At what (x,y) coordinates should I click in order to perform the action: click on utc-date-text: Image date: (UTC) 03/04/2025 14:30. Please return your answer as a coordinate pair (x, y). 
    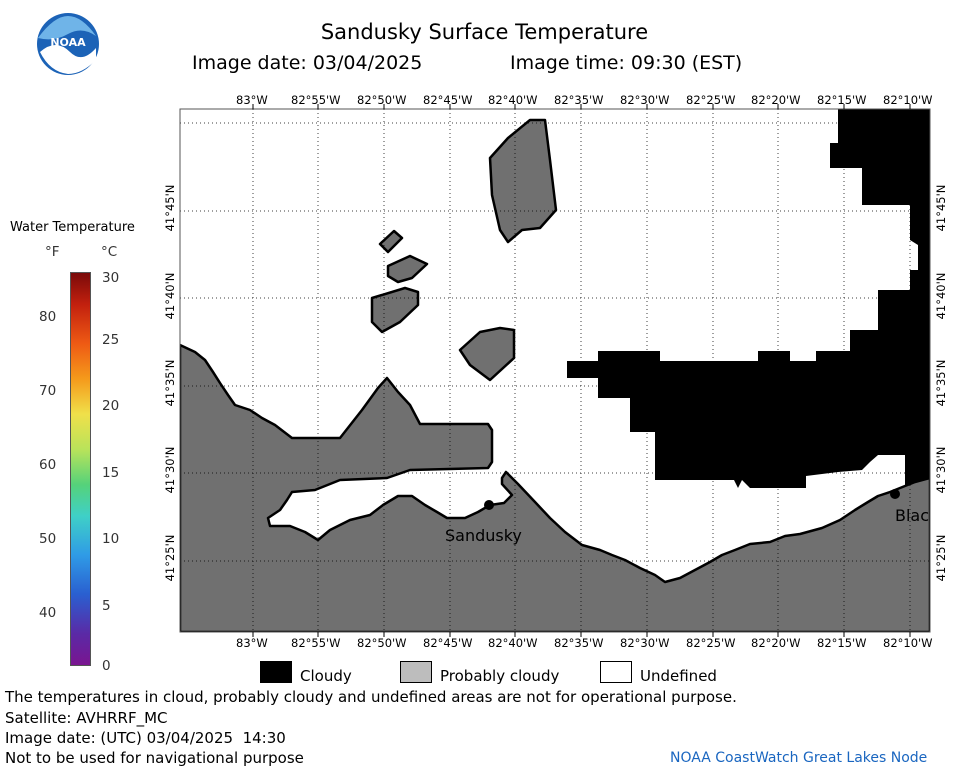
    Looking at the image, I should click on (145, 738).